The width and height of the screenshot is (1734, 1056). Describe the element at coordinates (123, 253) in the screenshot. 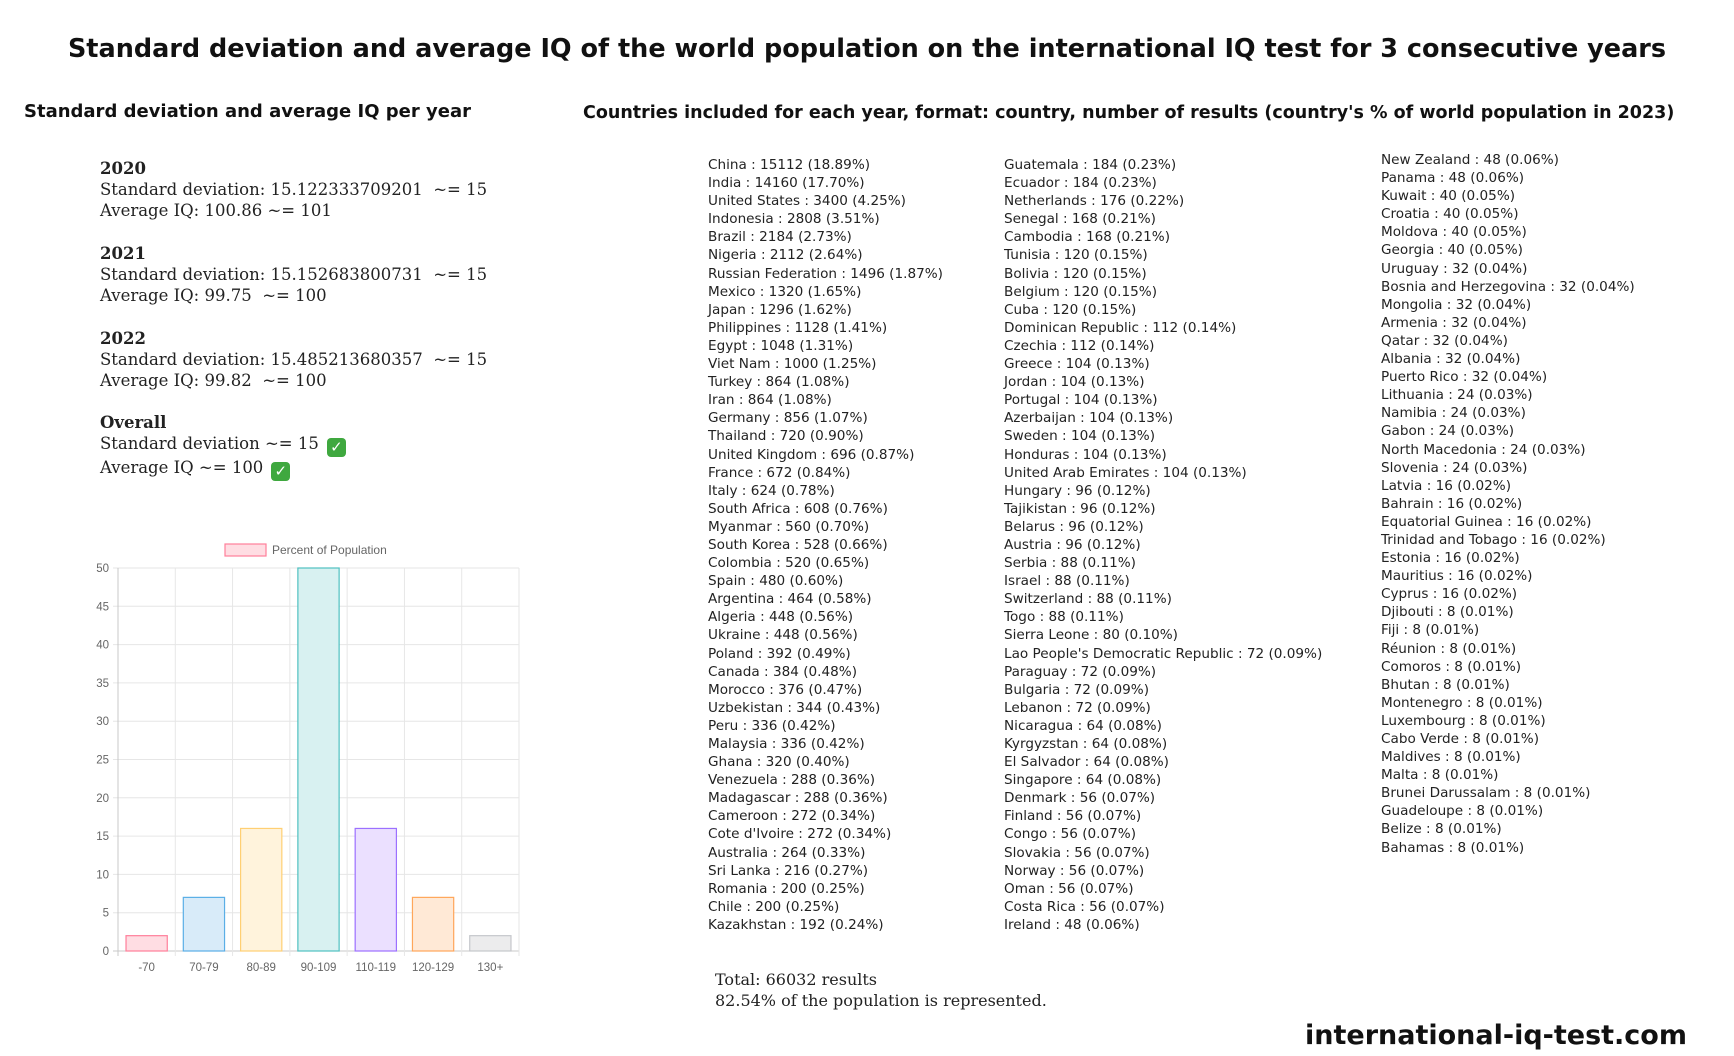

I see `year-label: 2021` at that location.